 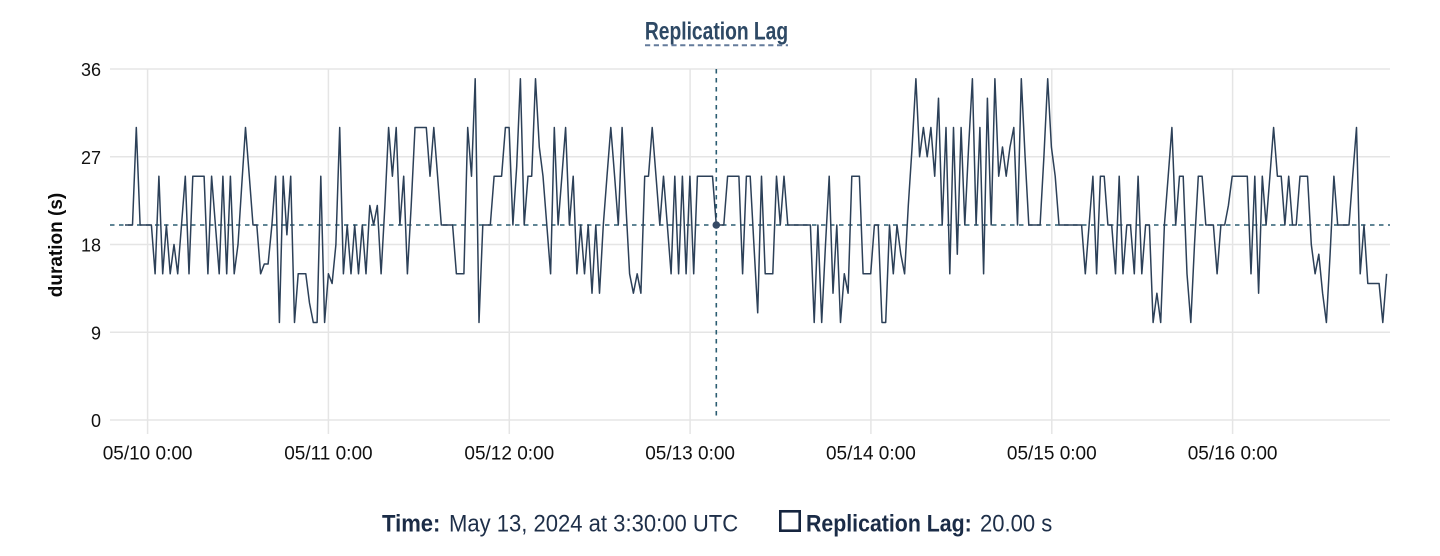 What do you see at coordinates (148, 454) in the screenshot?
I see `svg-text: 05/10 0:00` at bounding box center [148, 454].